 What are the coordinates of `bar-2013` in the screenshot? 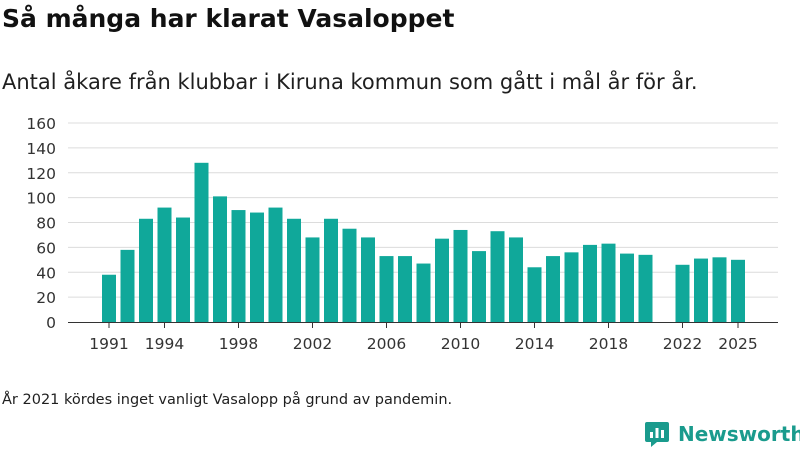 It's located at (516, 279).